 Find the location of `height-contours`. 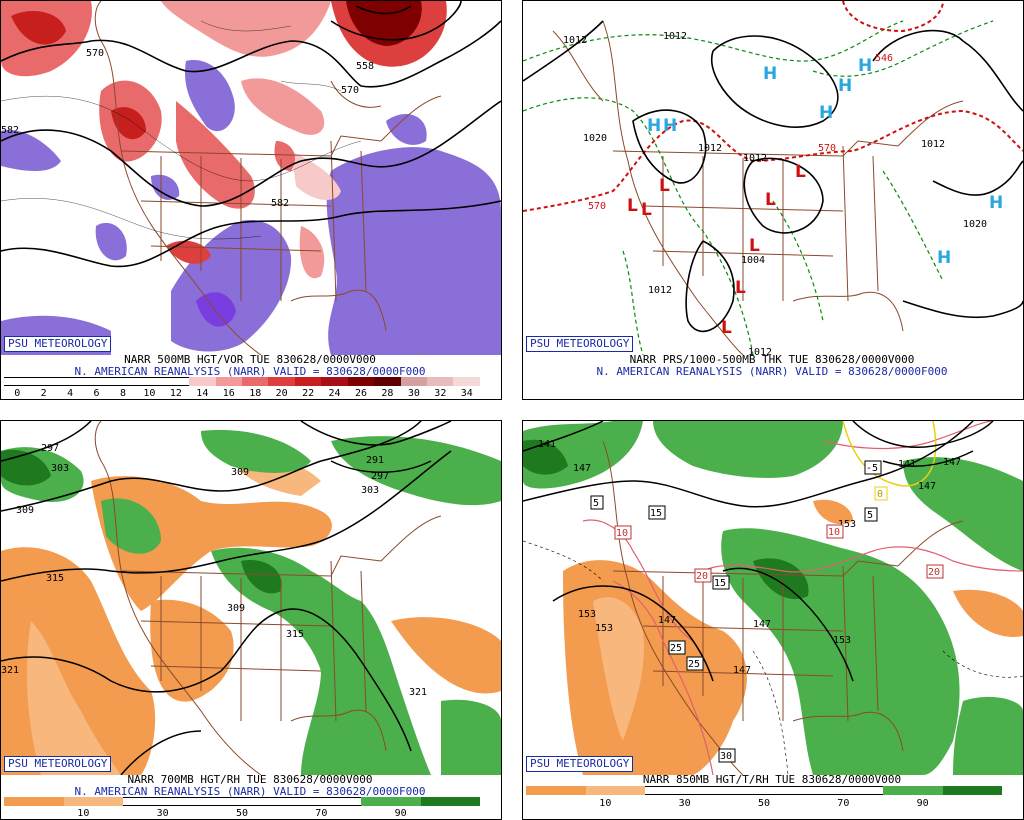

height-contours is located at coordinates (758, 551).